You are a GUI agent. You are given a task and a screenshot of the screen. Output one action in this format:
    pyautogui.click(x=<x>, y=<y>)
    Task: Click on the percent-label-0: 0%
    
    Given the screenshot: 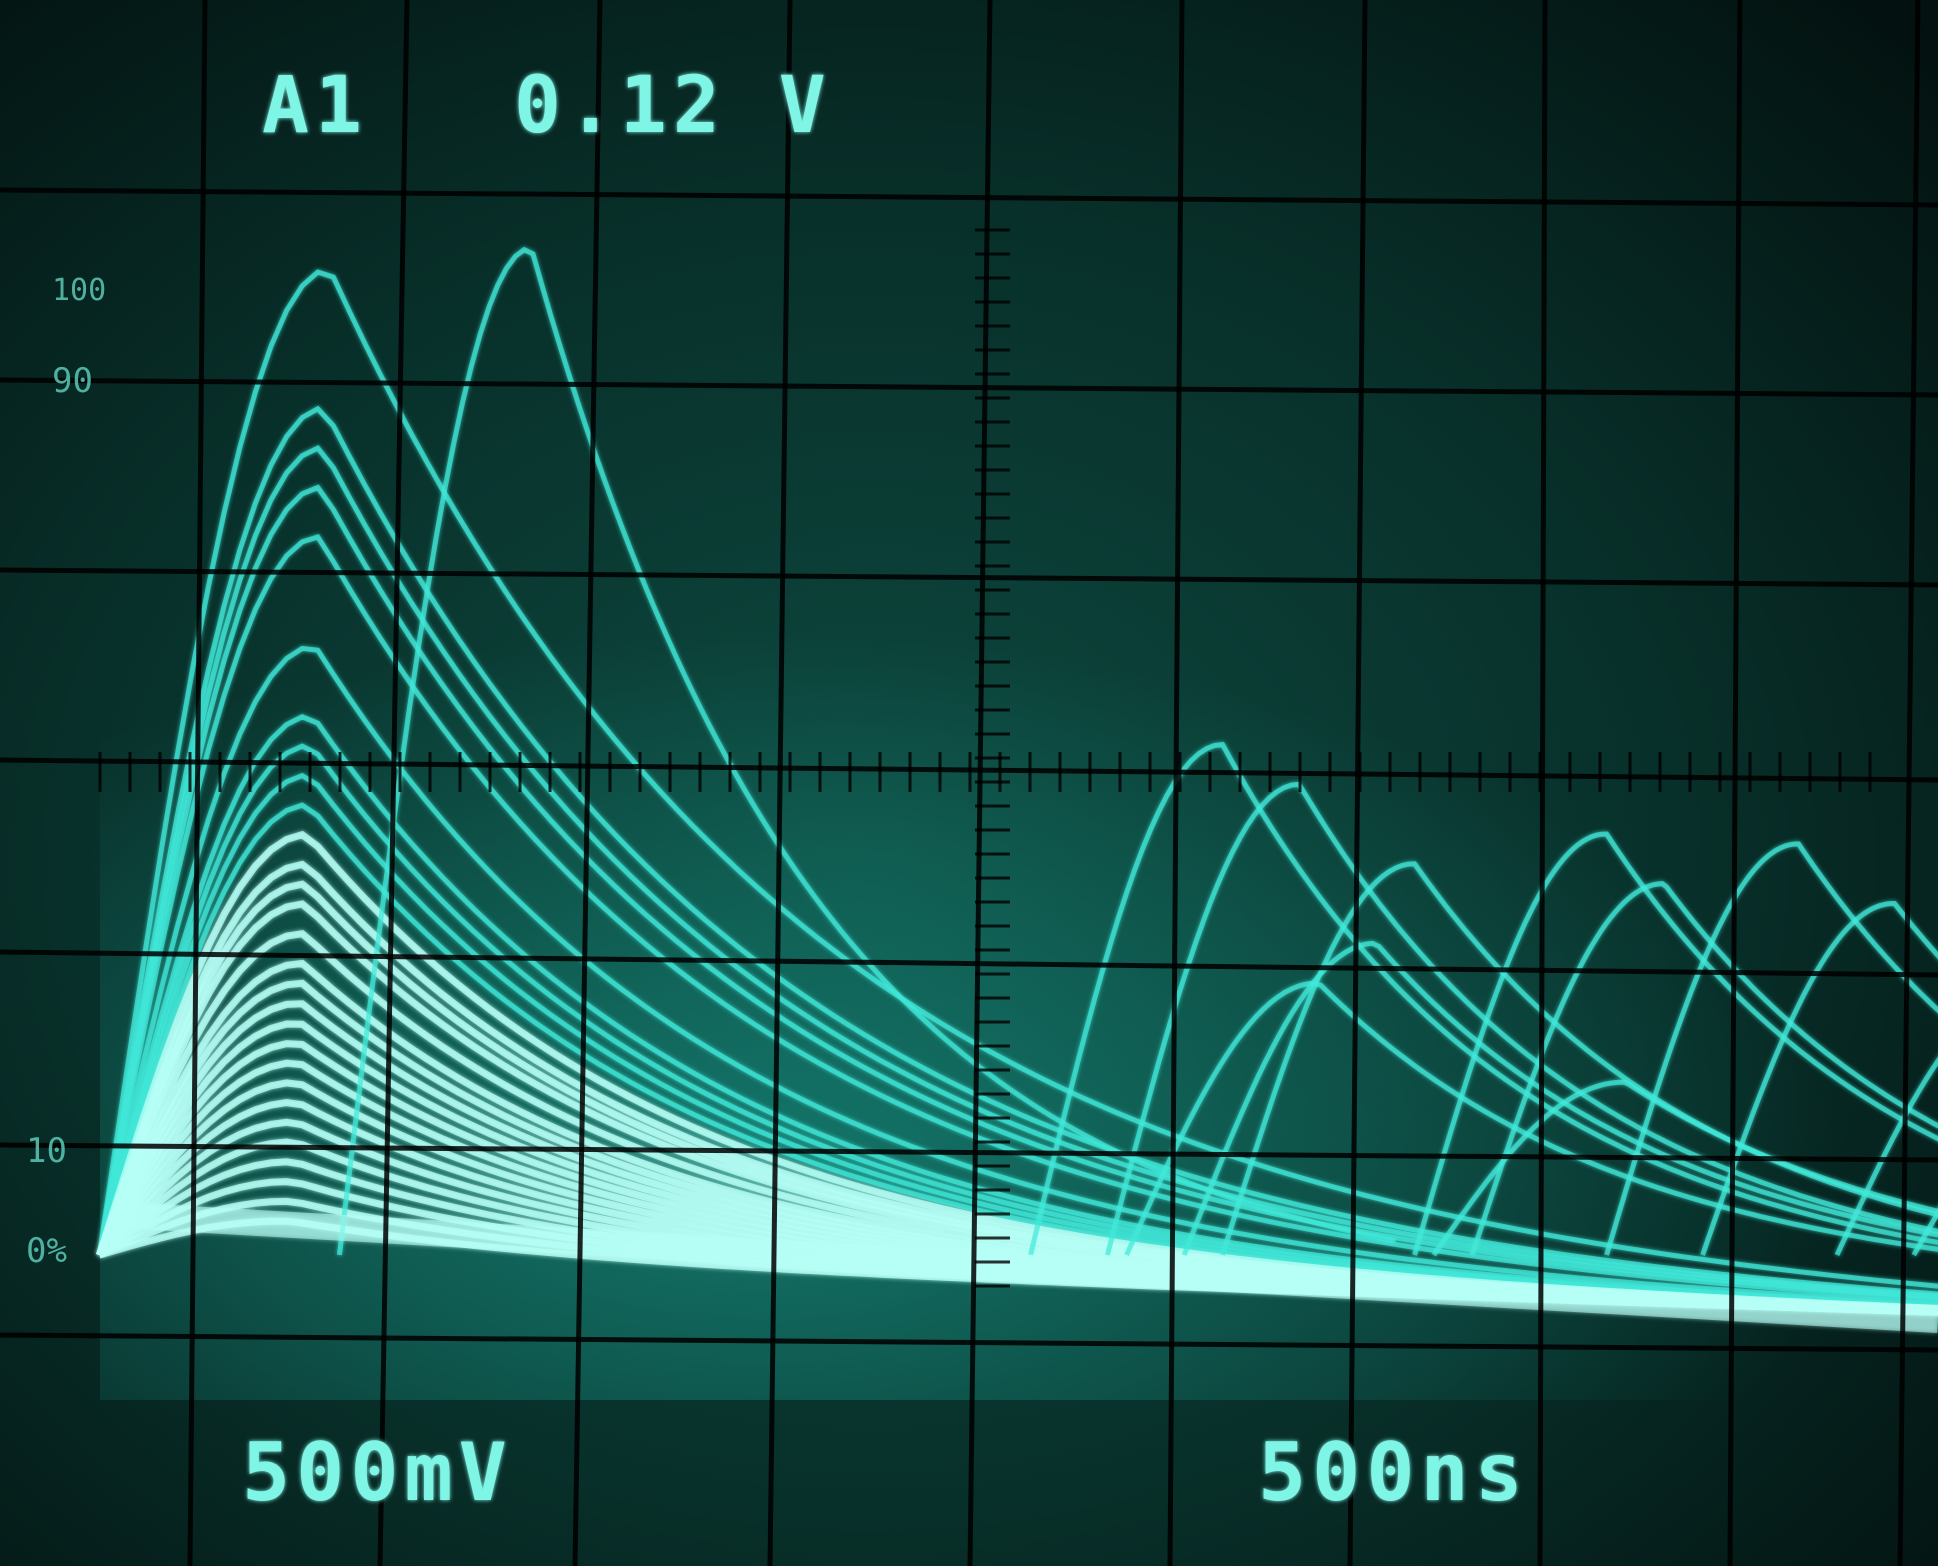 What is the action you would take?
    pyautogui.click(x=46, y=1251)
    